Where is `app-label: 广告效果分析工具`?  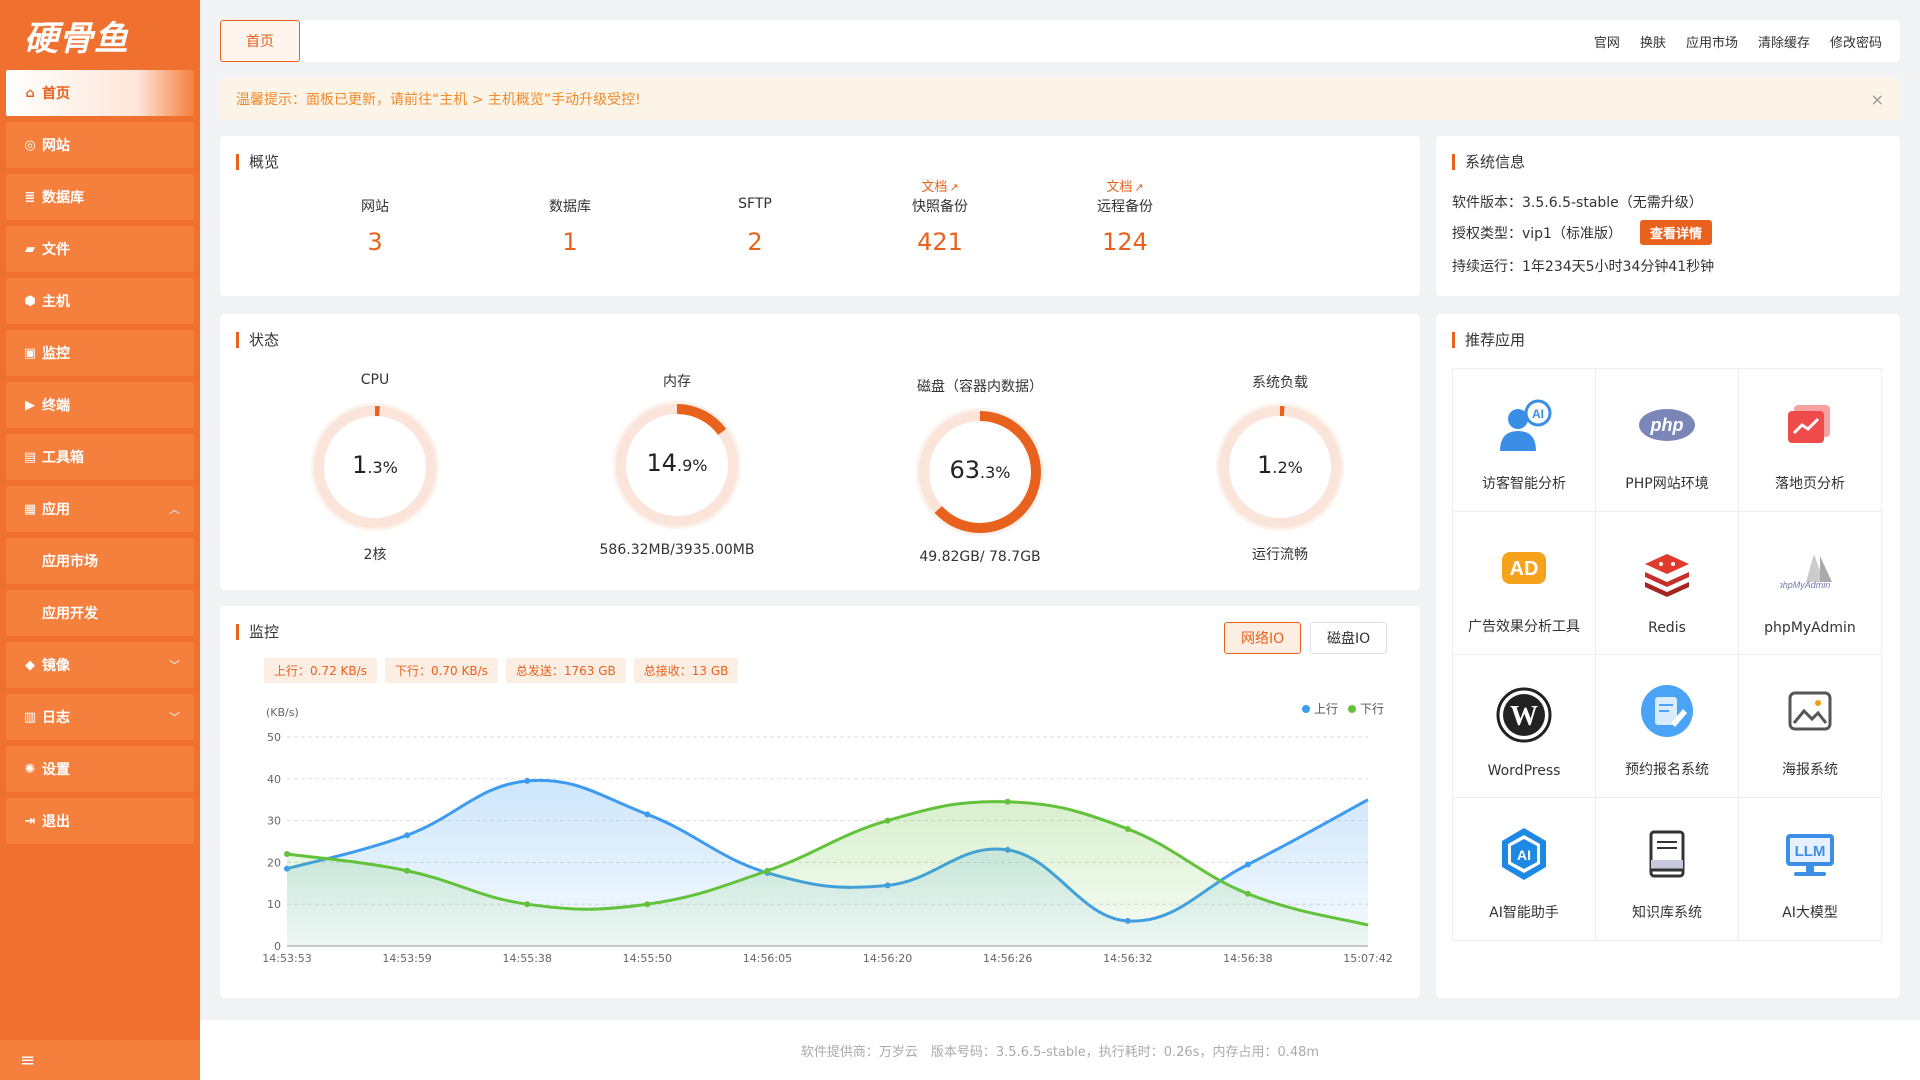
app-label: 广告效果分析工具 is located at coordinates (1524, 627).